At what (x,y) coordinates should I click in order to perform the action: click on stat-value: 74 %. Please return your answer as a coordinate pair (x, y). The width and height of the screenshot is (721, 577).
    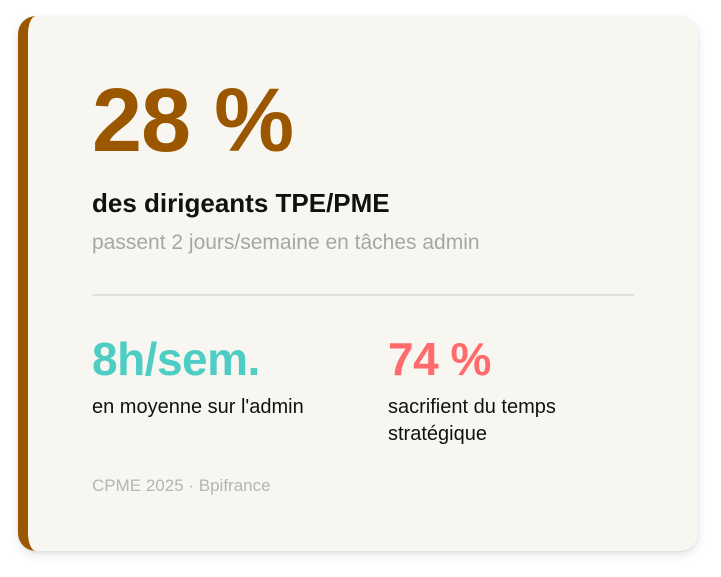
    Looking at the image, I should click on (439, 359).